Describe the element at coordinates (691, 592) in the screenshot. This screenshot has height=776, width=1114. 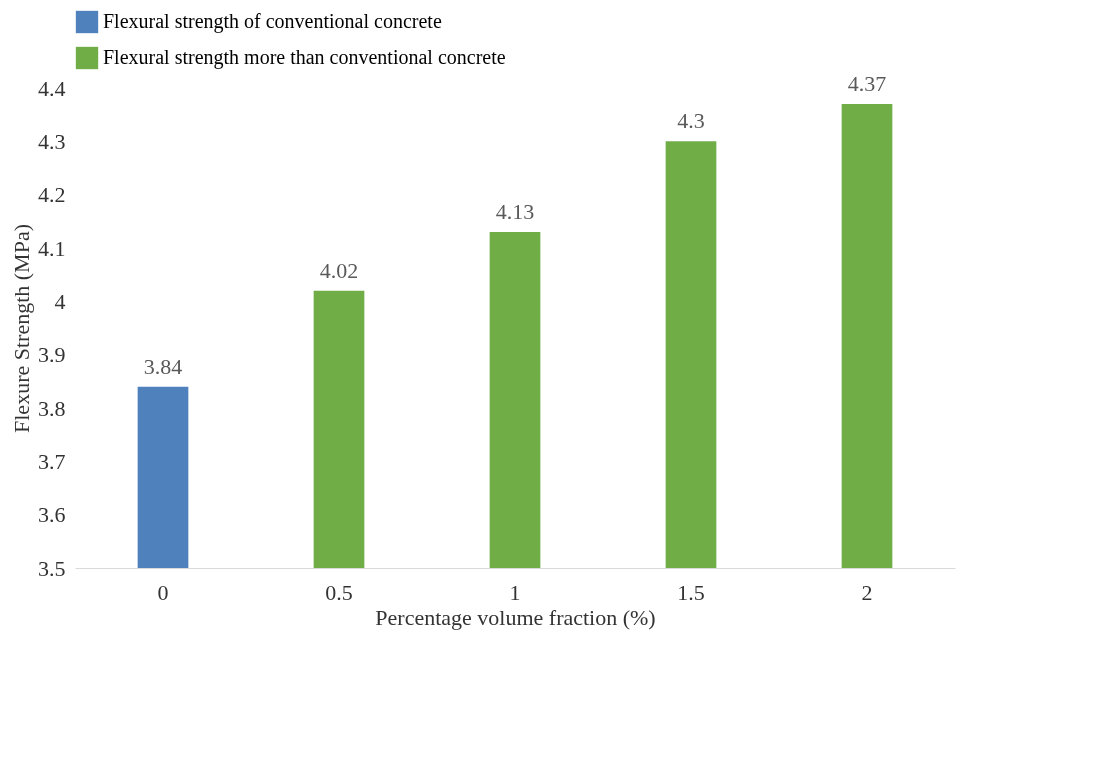
I see `x-tick-label: 1.5` at that location.